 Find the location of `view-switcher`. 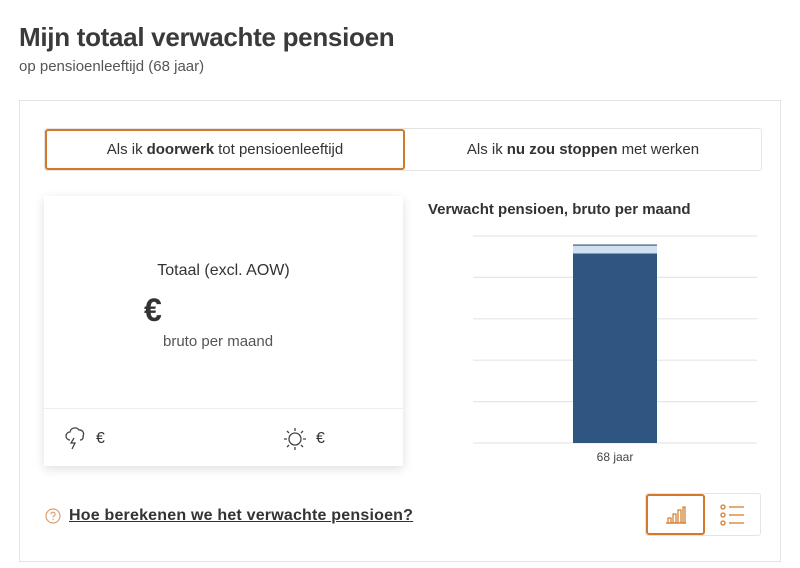

view-switcher is located at coordinates (703, 514).